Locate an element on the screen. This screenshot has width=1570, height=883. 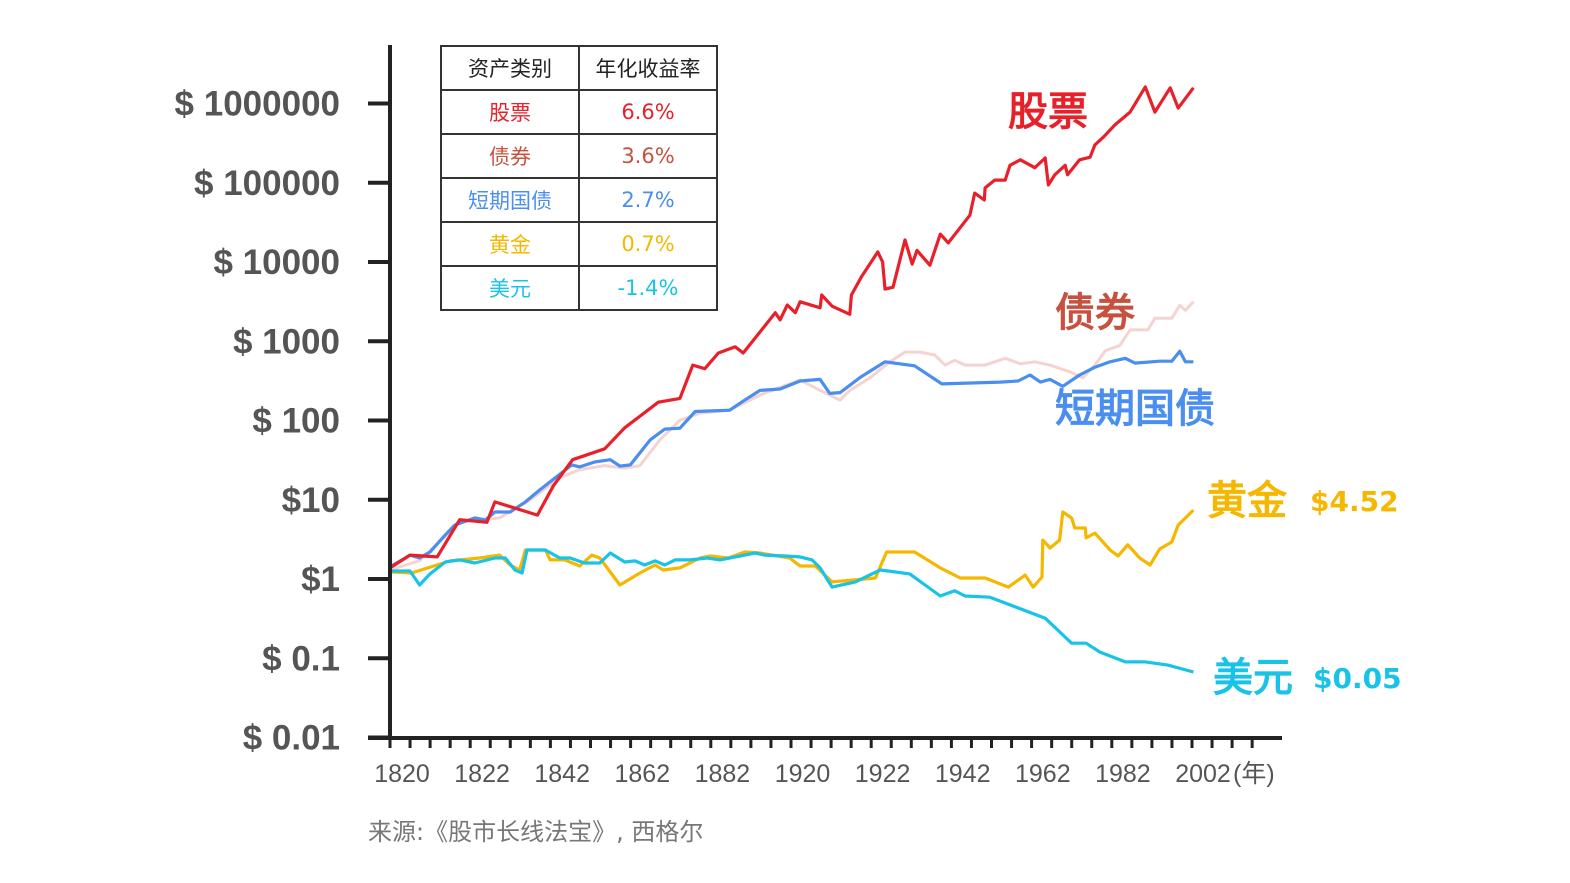
cell-asset: 股票 is located at coordinates (510, 112).